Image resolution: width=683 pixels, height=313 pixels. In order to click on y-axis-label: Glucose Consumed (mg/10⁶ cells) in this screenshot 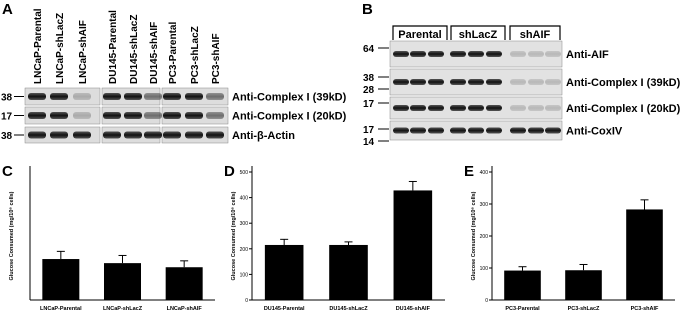, I will do `click(474, 235)`.